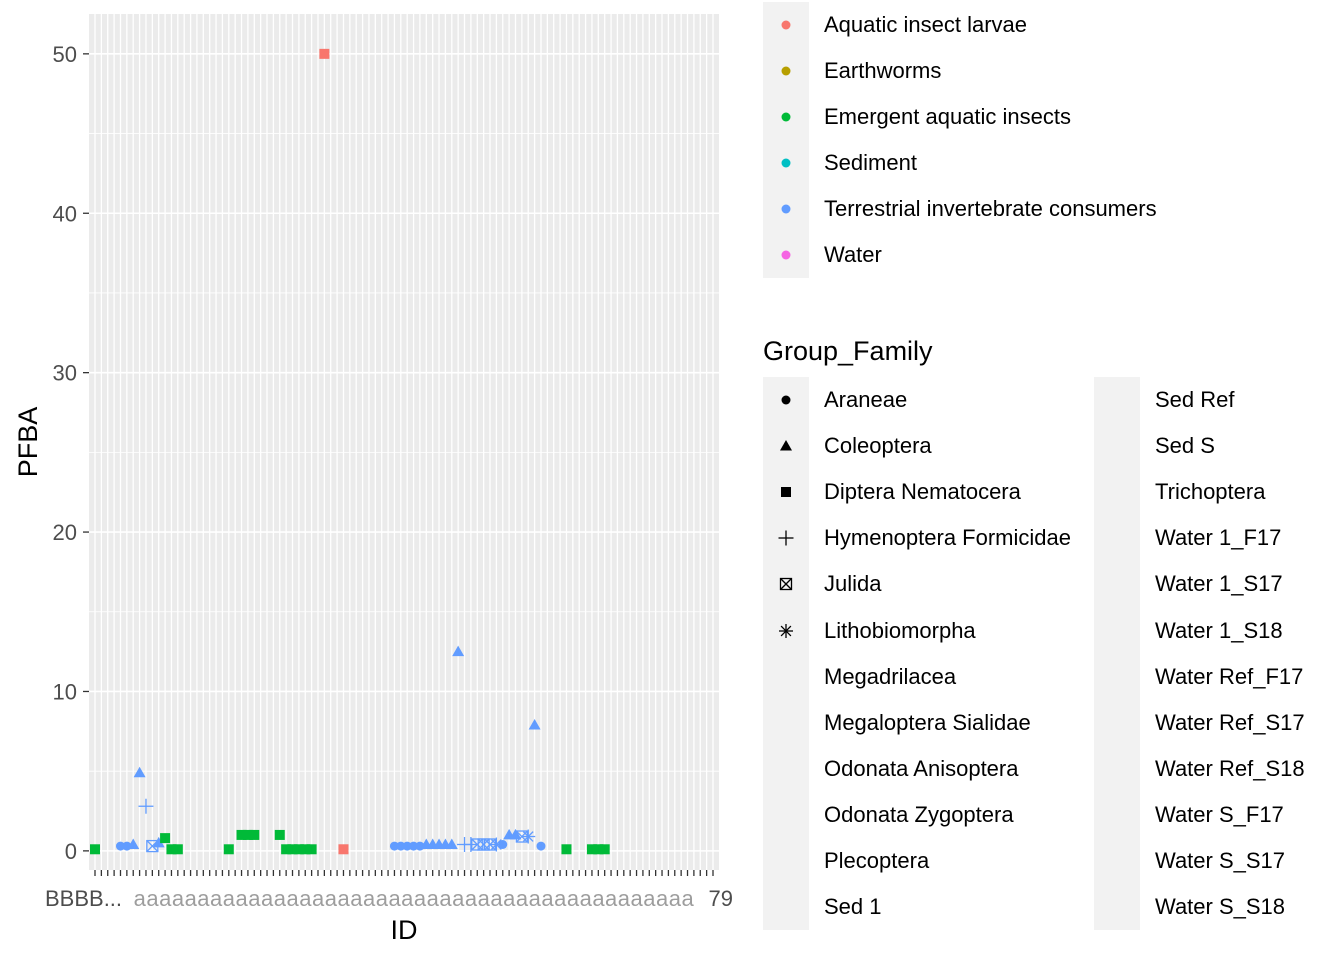 This screenshot has height=960, width=1344. I want to click on color-legend-item: Earthworms, so click(852, 71).